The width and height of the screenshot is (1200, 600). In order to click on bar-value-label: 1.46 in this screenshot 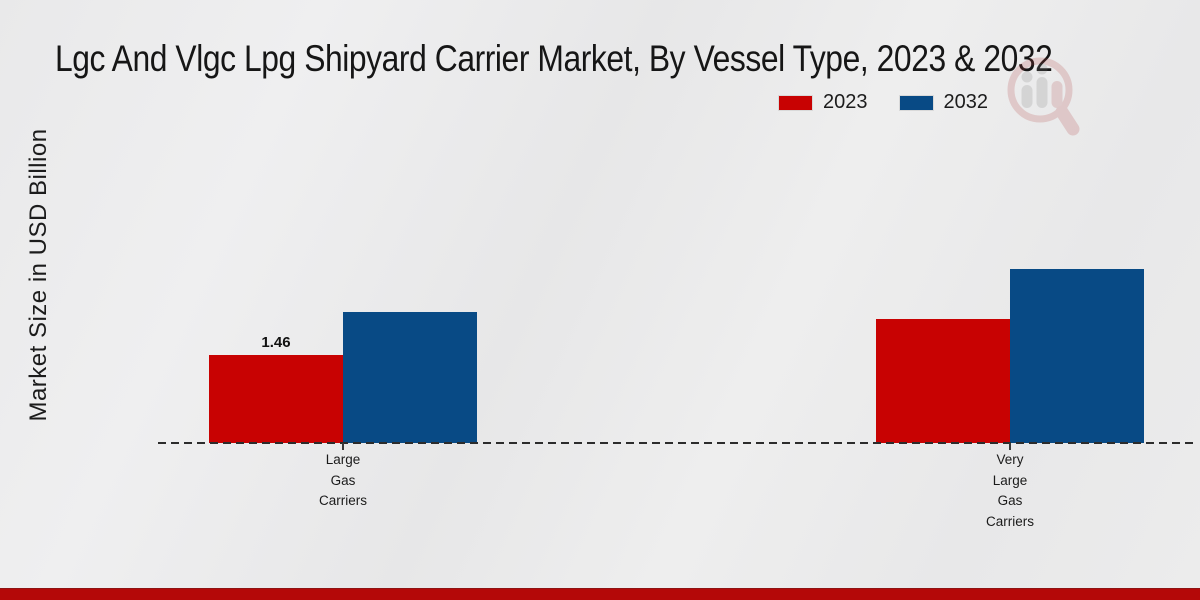, I will do `click(276, 342)`.